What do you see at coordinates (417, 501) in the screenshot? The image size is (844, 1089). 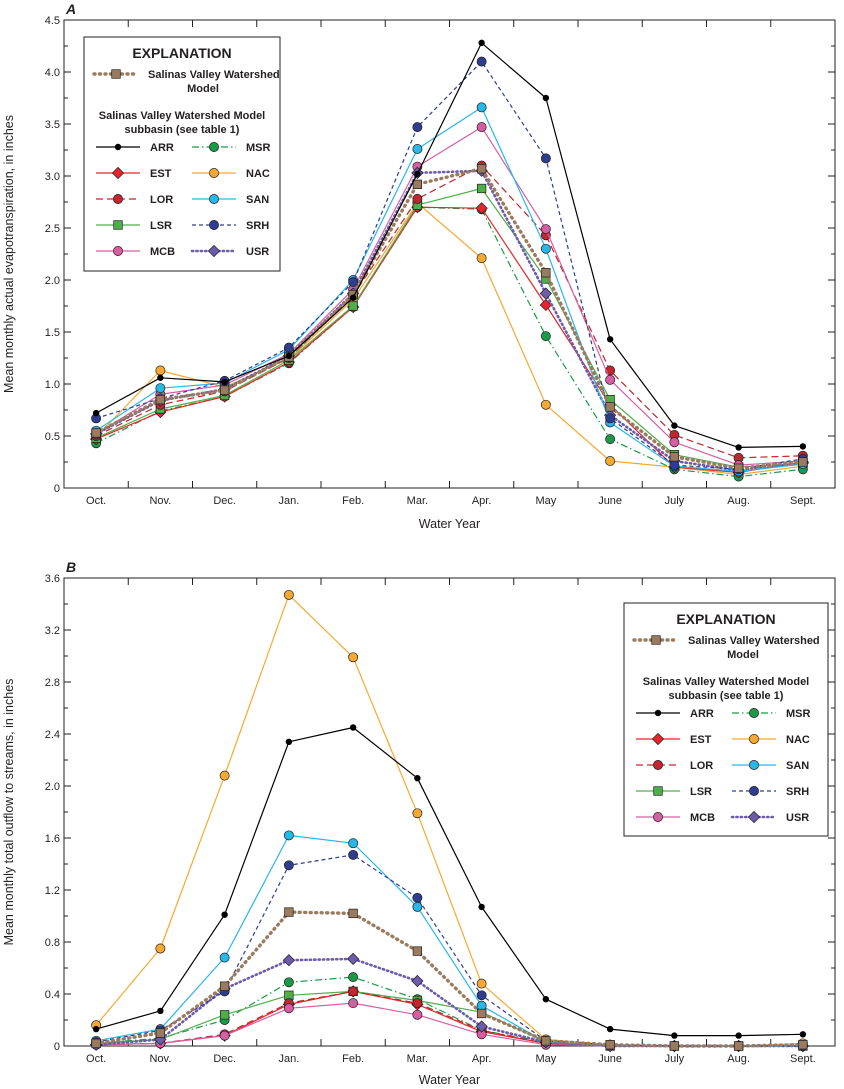 I see `x-tick-label: Mar.` at bounding box center [417, 501].